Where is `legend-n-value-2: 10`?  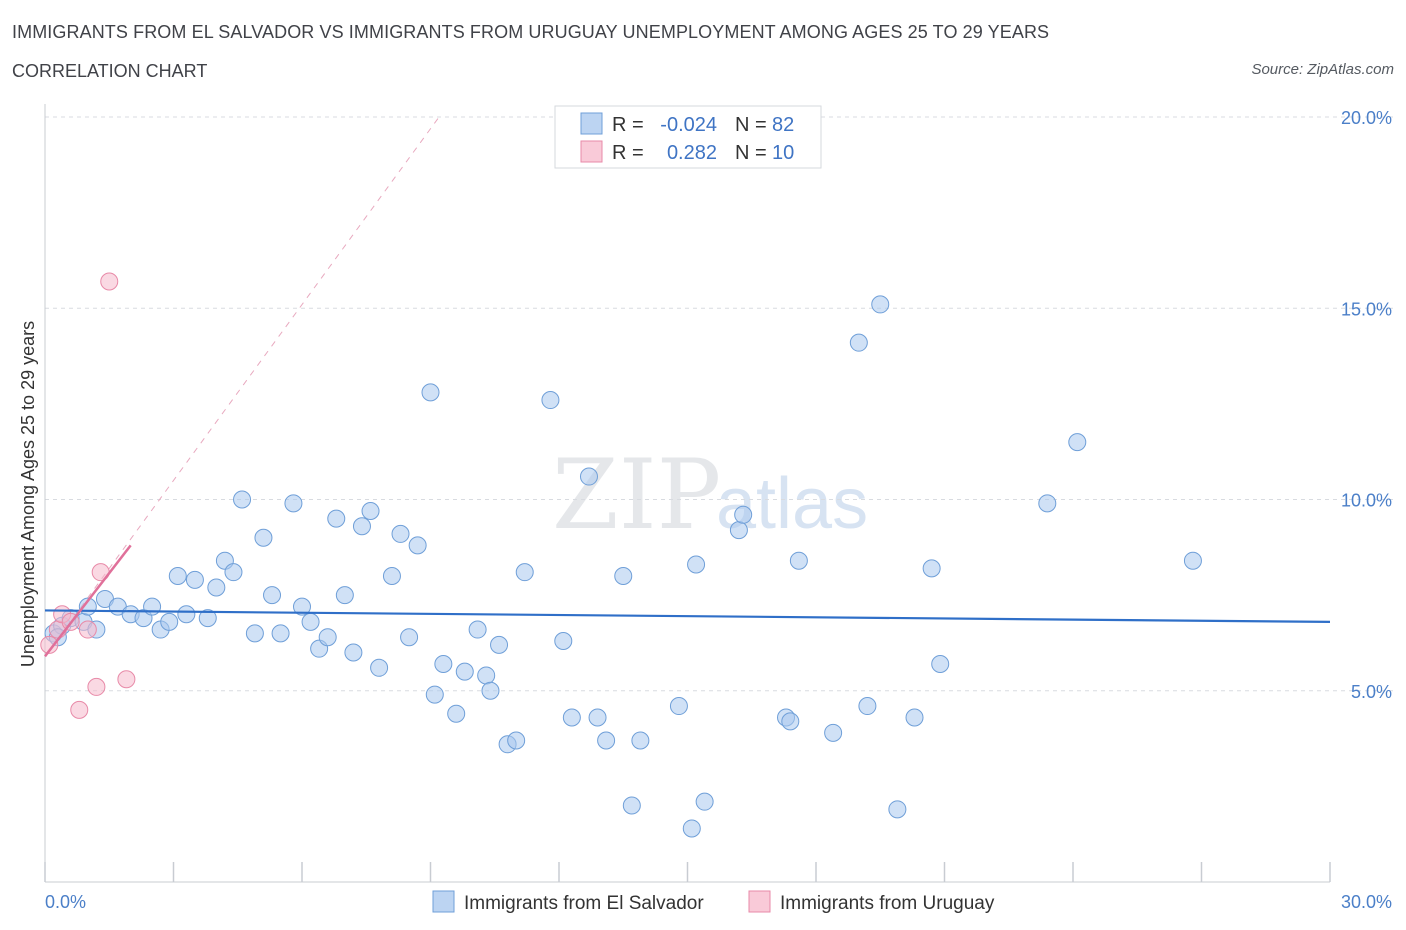 legend-n-value-2: 10 is located at coordinates (783, 153).